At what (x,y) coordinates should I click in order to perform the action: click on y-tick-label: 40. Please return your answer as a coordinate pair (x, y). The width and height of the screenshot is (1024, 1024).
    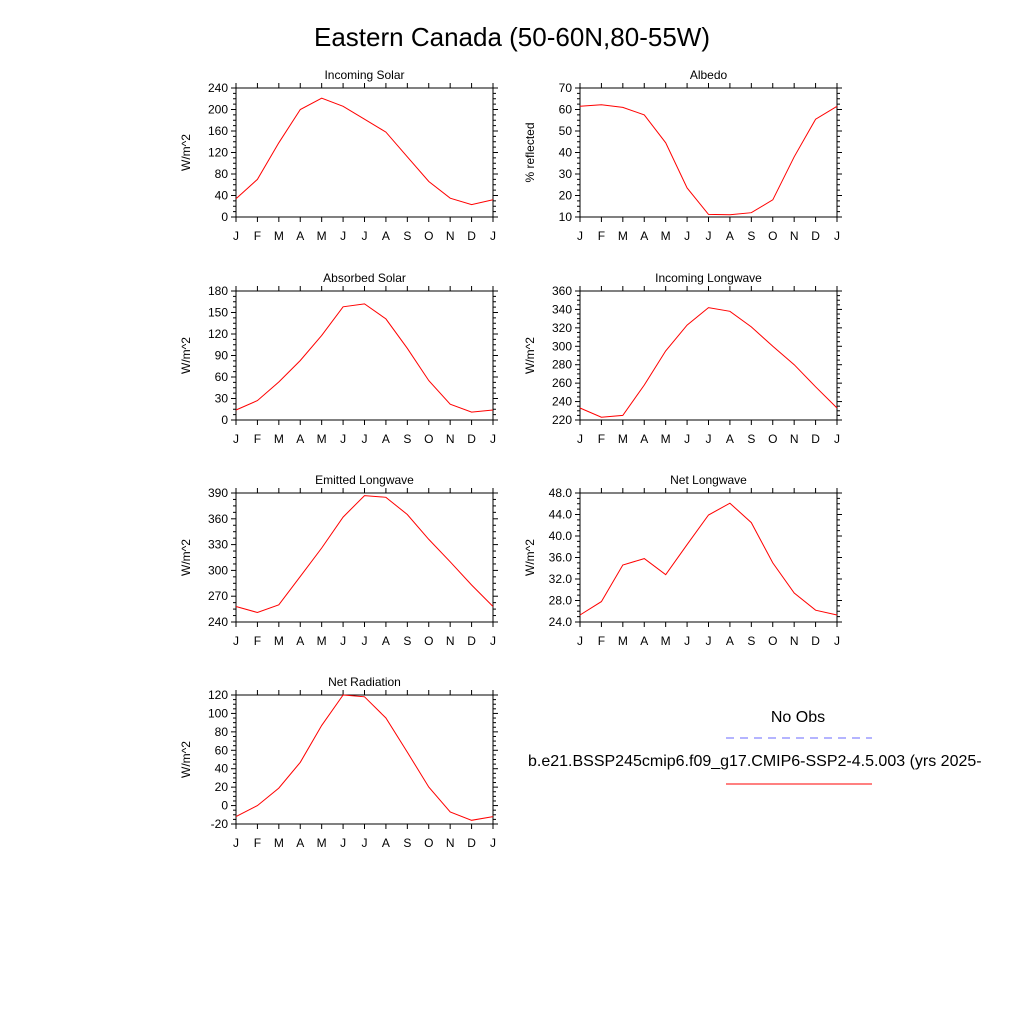
    Looking at the image, I should click on (222, 196).